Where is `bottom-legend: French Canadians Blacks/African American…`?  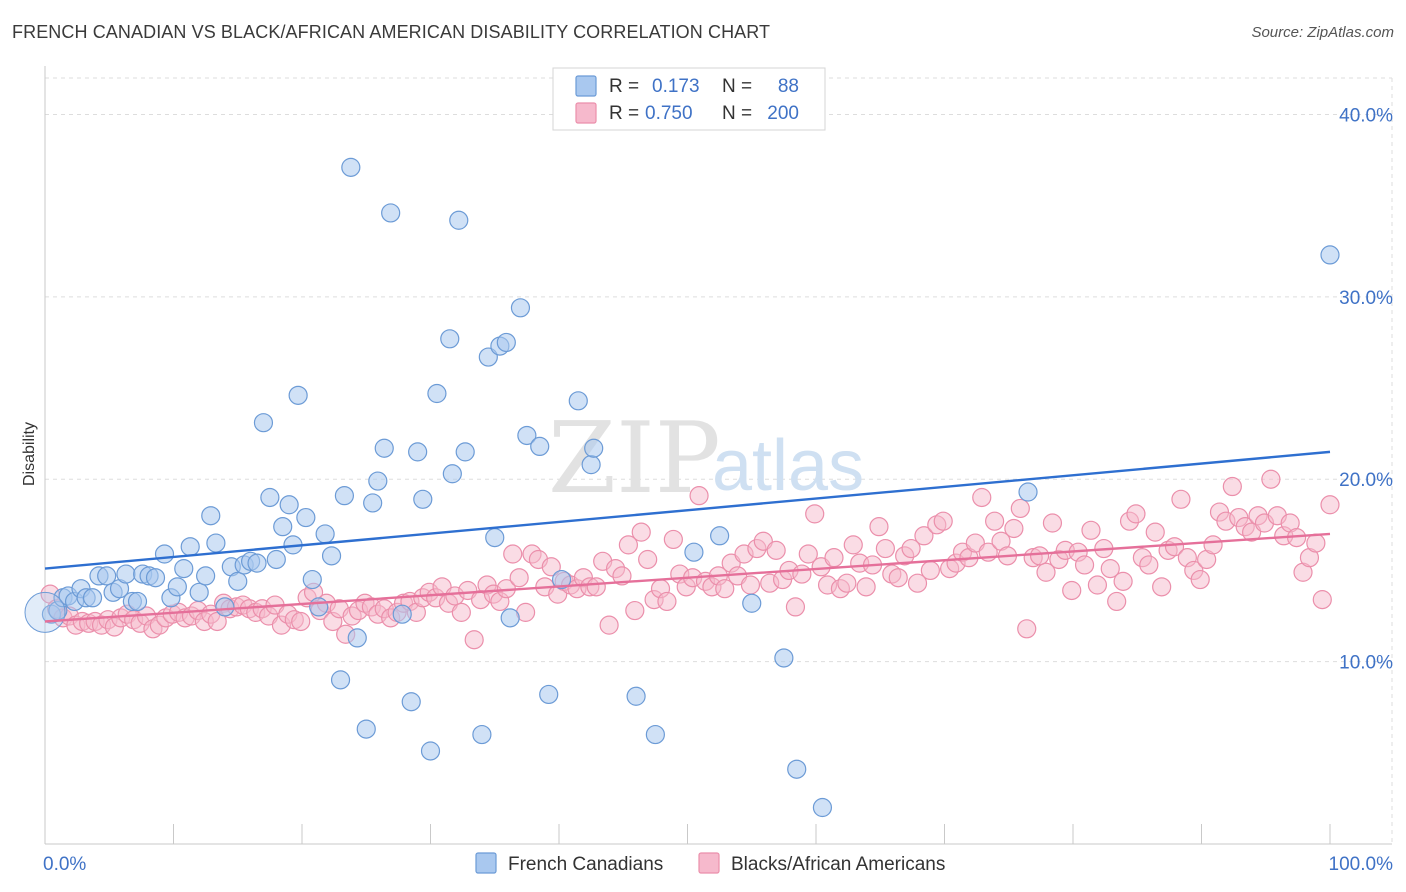 bottom-legend: French Canadians Blacks/African American… is located at coordinates (710, 863).